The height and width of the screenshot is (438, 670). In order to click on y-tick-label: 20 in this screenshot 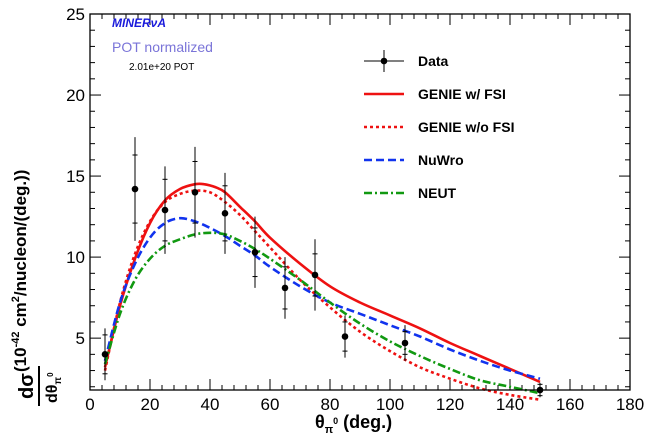, I will do `click(75, 95)`.